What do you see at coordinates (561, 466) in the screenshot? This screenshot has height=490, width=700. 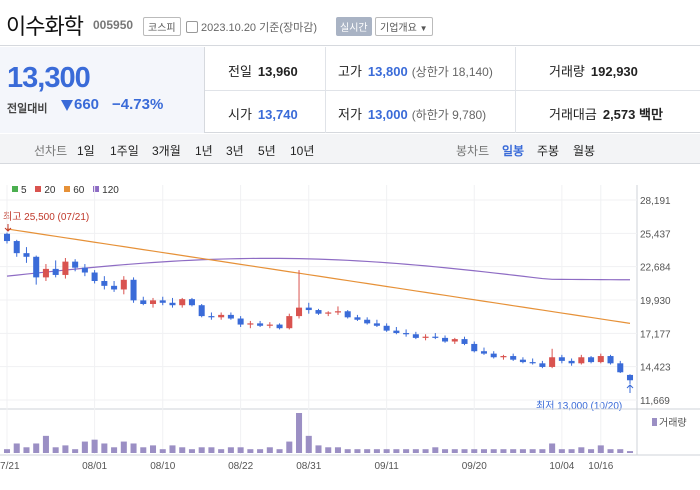 I see `x-tick-label: 10/04` at bounding box center [561, 466].